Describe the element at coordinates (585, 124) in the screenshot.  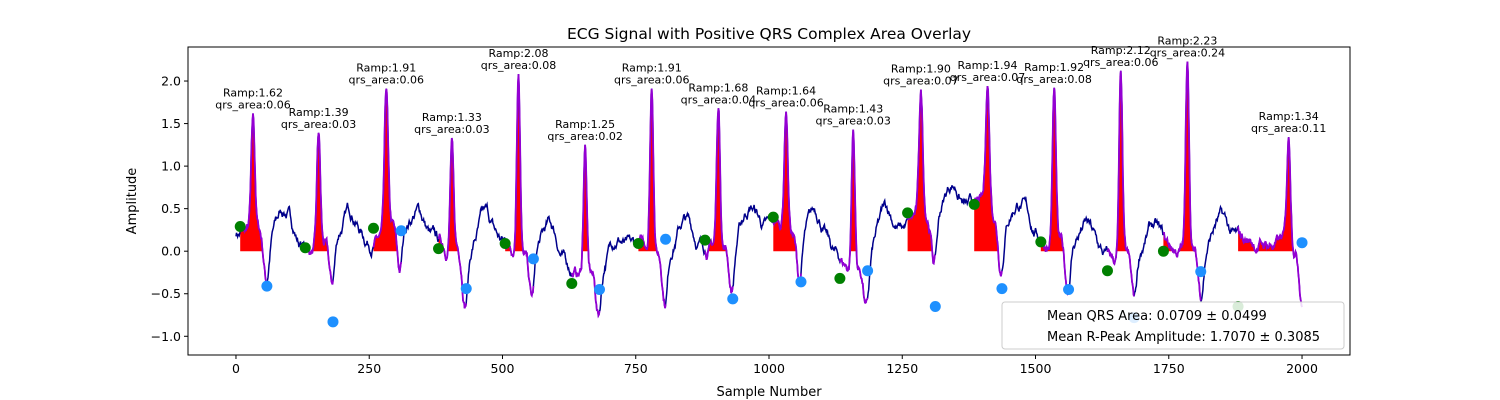
I see `r-amplitude-label-5: Ramp:1.25` at that location.